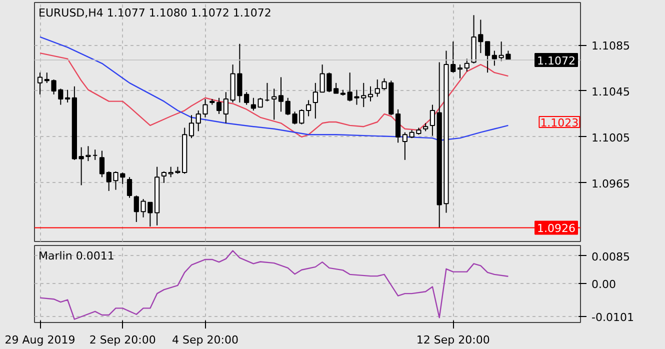 The width and height of the screenshot is (665, 349). Describe the element at coordinates (611, 257) in the screenshot. I see `y-tick-label: 0.0085` at that location.